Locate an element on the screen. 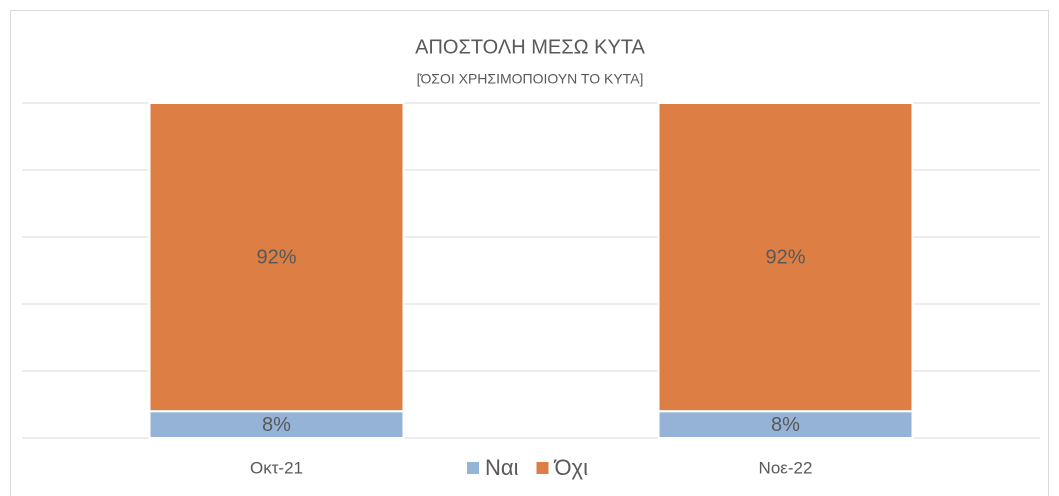 The height and width of the screenshot is (496, 1059). legend-label: Όχι is located at coordinates (571, 467).